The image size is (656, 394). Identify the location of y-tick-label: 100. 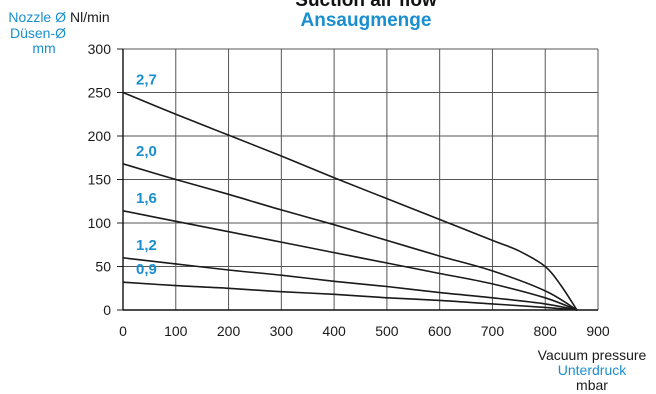
(100, 223).